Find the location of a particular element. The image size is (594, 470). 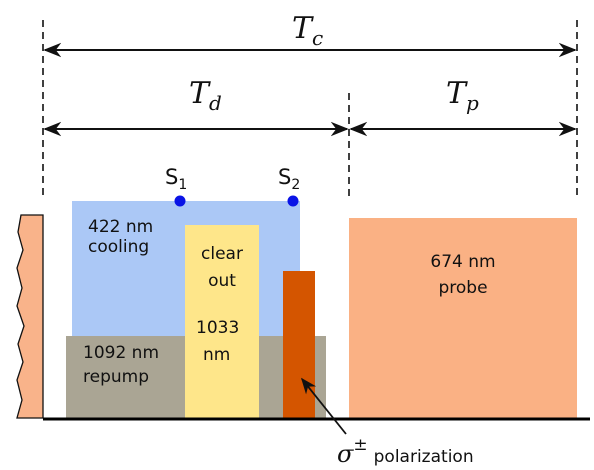

cooling-label-line2: cooling is located at coordinates (118, 247).